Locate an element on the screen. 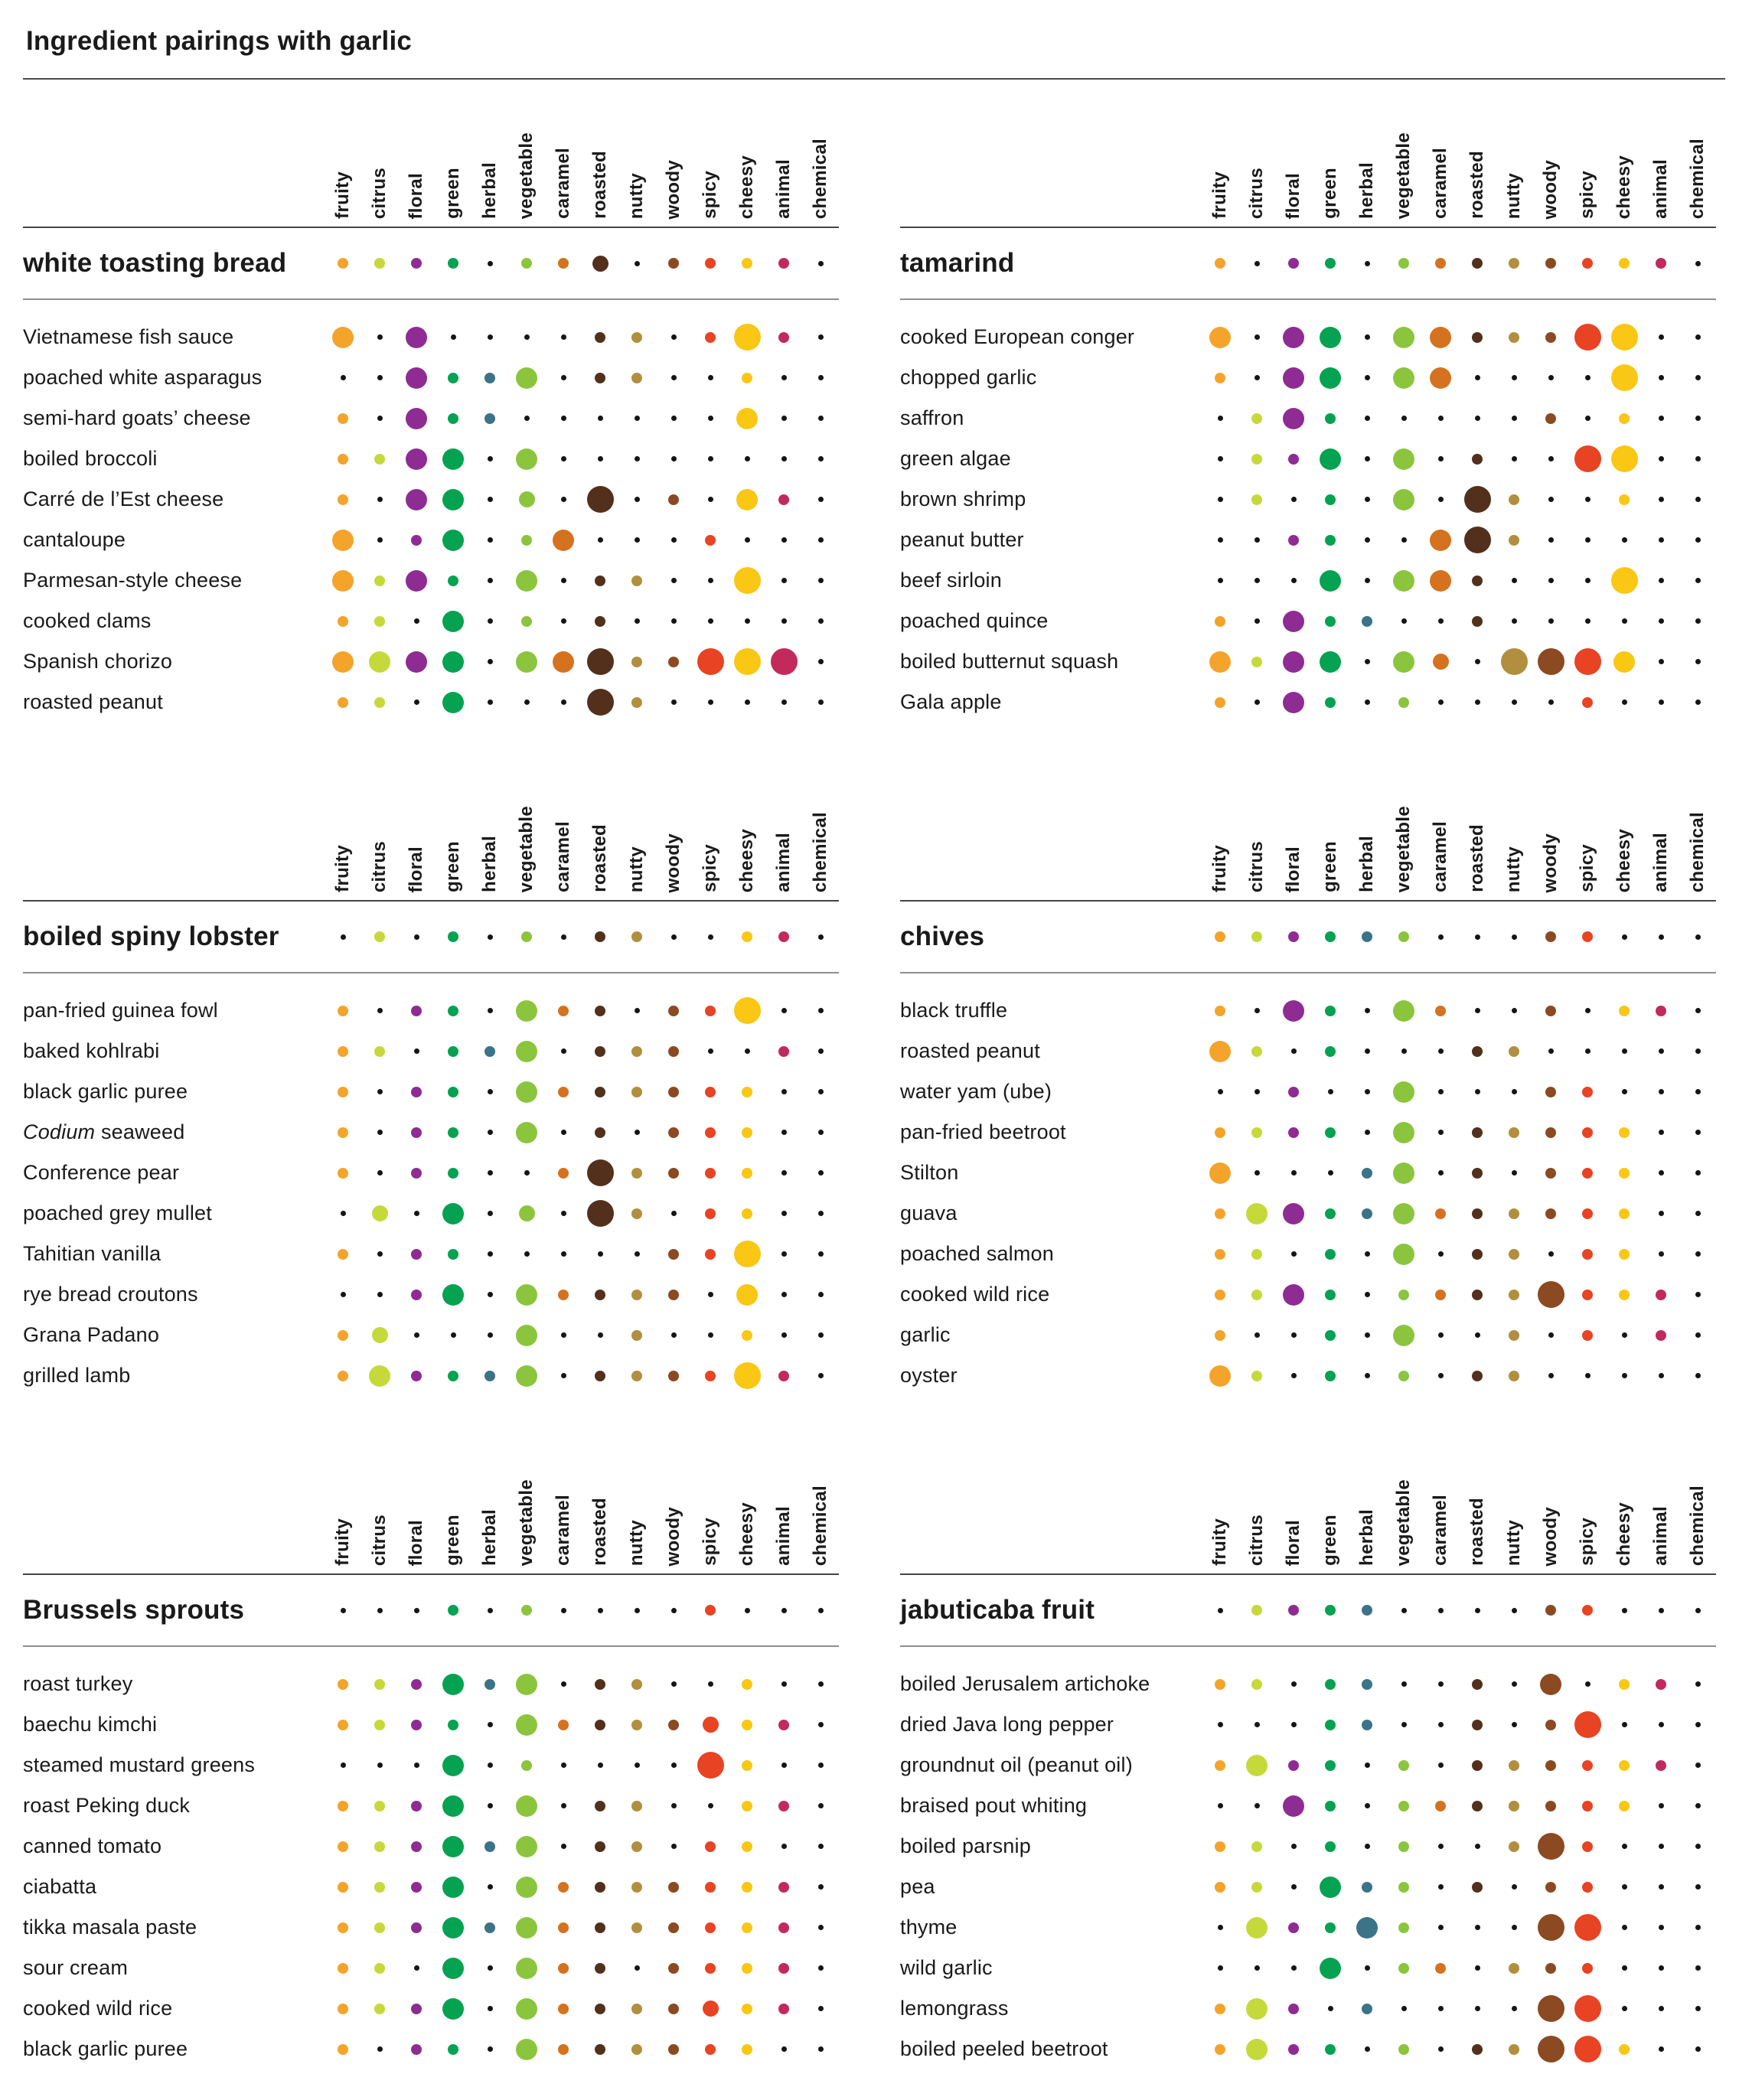 This screenshot has height=2100, width=1739. title-divider is located at coordinates (874, 79).